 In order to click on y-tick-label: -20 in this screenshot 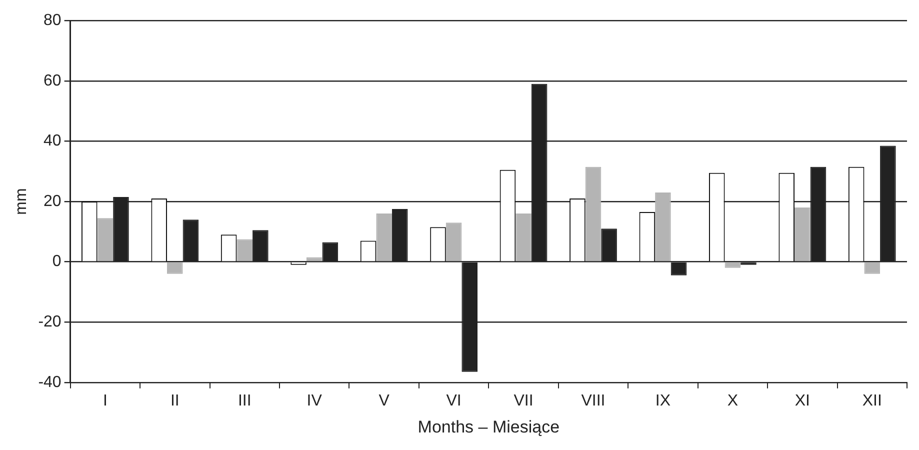, I will do `click(50, 322)`.